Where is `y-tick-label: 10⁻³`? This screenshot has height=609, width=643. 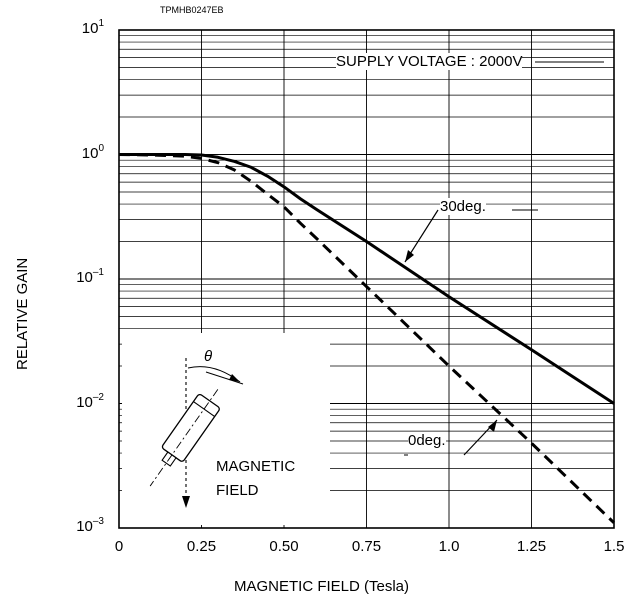 y-tick-label: 10⁻³ is located at coordinates (90, 525).